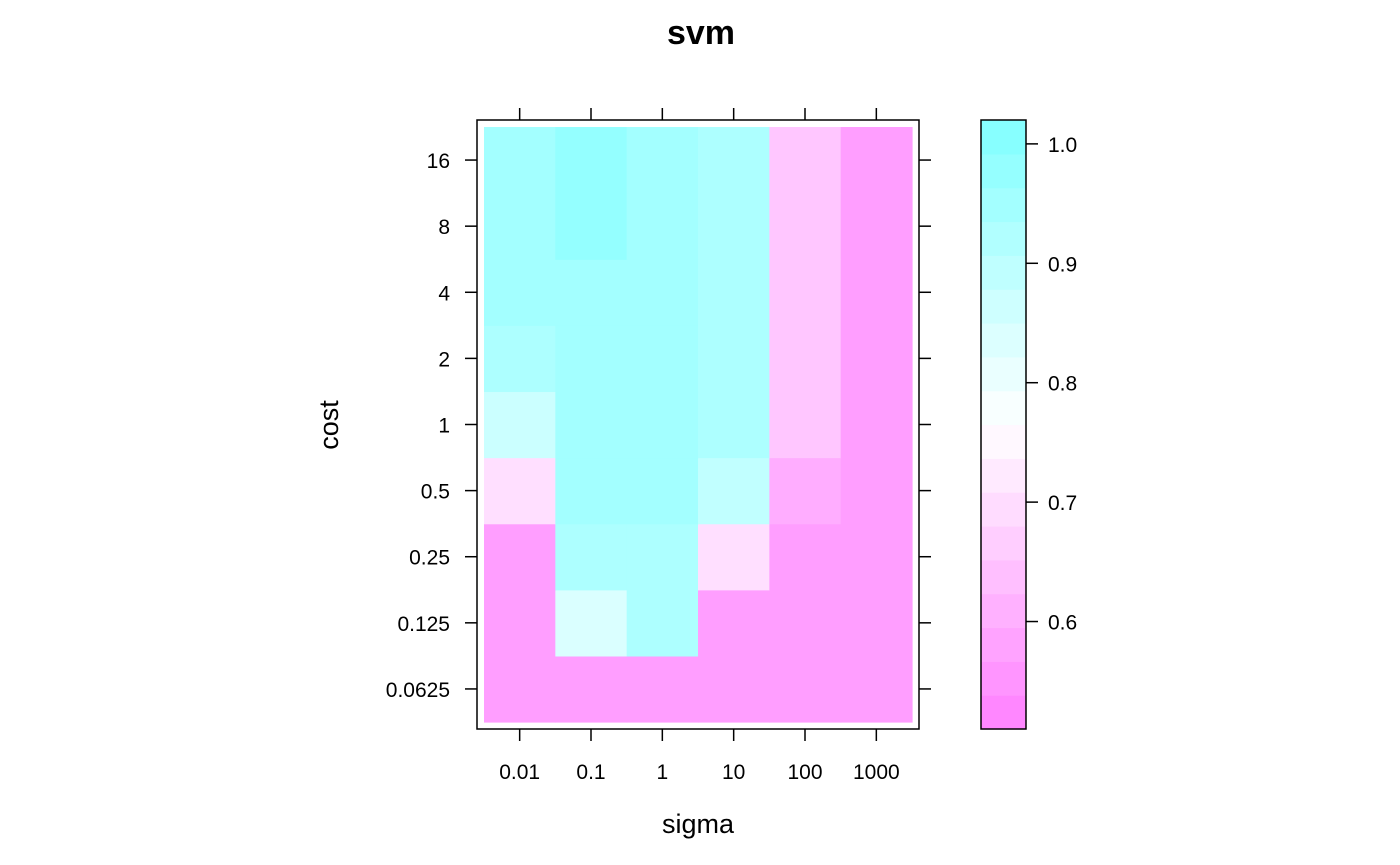 This screenshot has width=1400, height=865. What do you see at coordinates (804, 772) in the screenshot?
I see `x-tick-label: 100` at bounding box center [804, 772].